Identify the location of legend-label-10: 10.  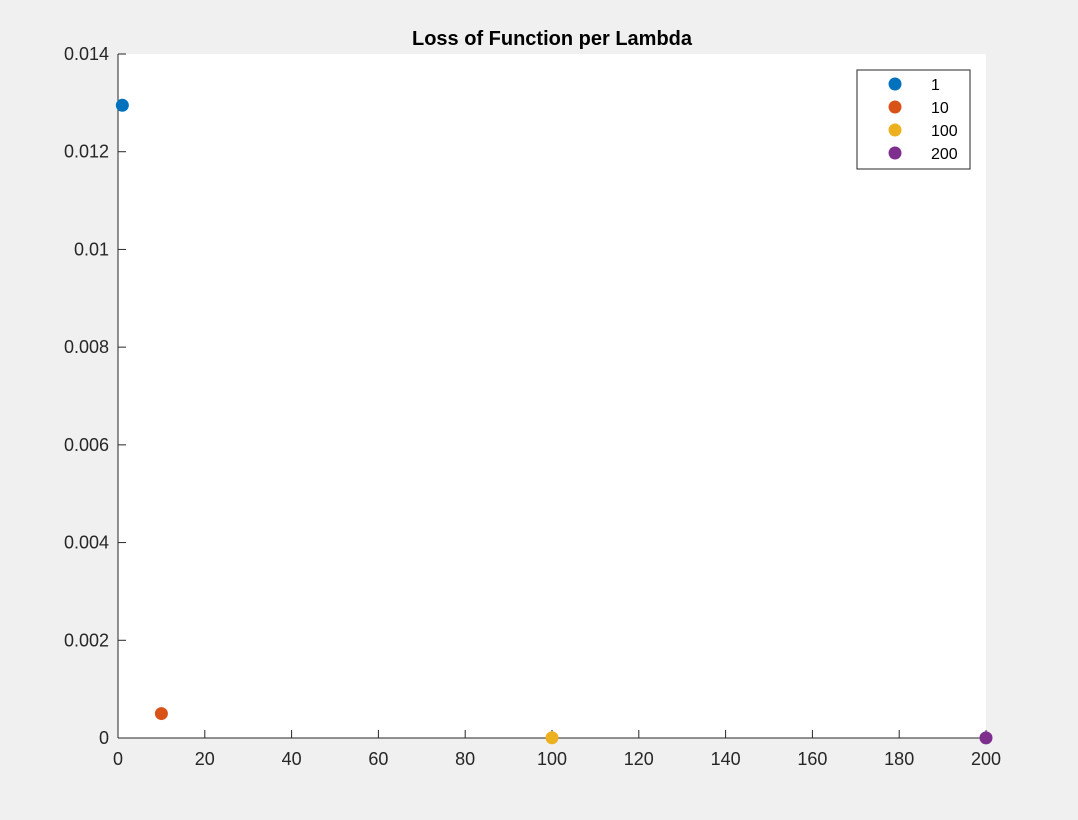
(940, 108).